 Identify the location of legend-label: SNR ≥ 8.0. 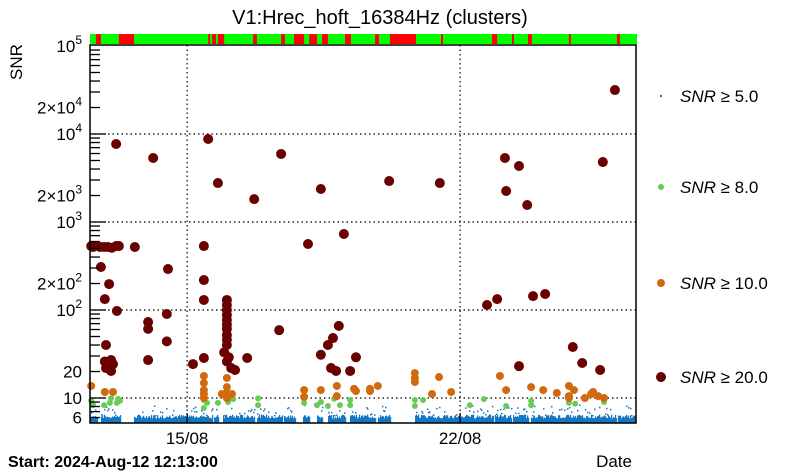
(719, 187).